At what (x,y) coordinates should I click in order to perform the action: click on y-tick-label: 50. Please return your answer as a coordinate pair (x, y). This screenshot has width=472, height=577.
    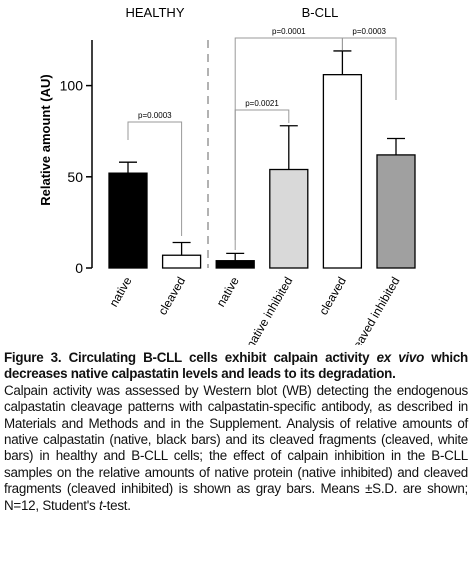
    Looking at the image, I should click on (75, 177).